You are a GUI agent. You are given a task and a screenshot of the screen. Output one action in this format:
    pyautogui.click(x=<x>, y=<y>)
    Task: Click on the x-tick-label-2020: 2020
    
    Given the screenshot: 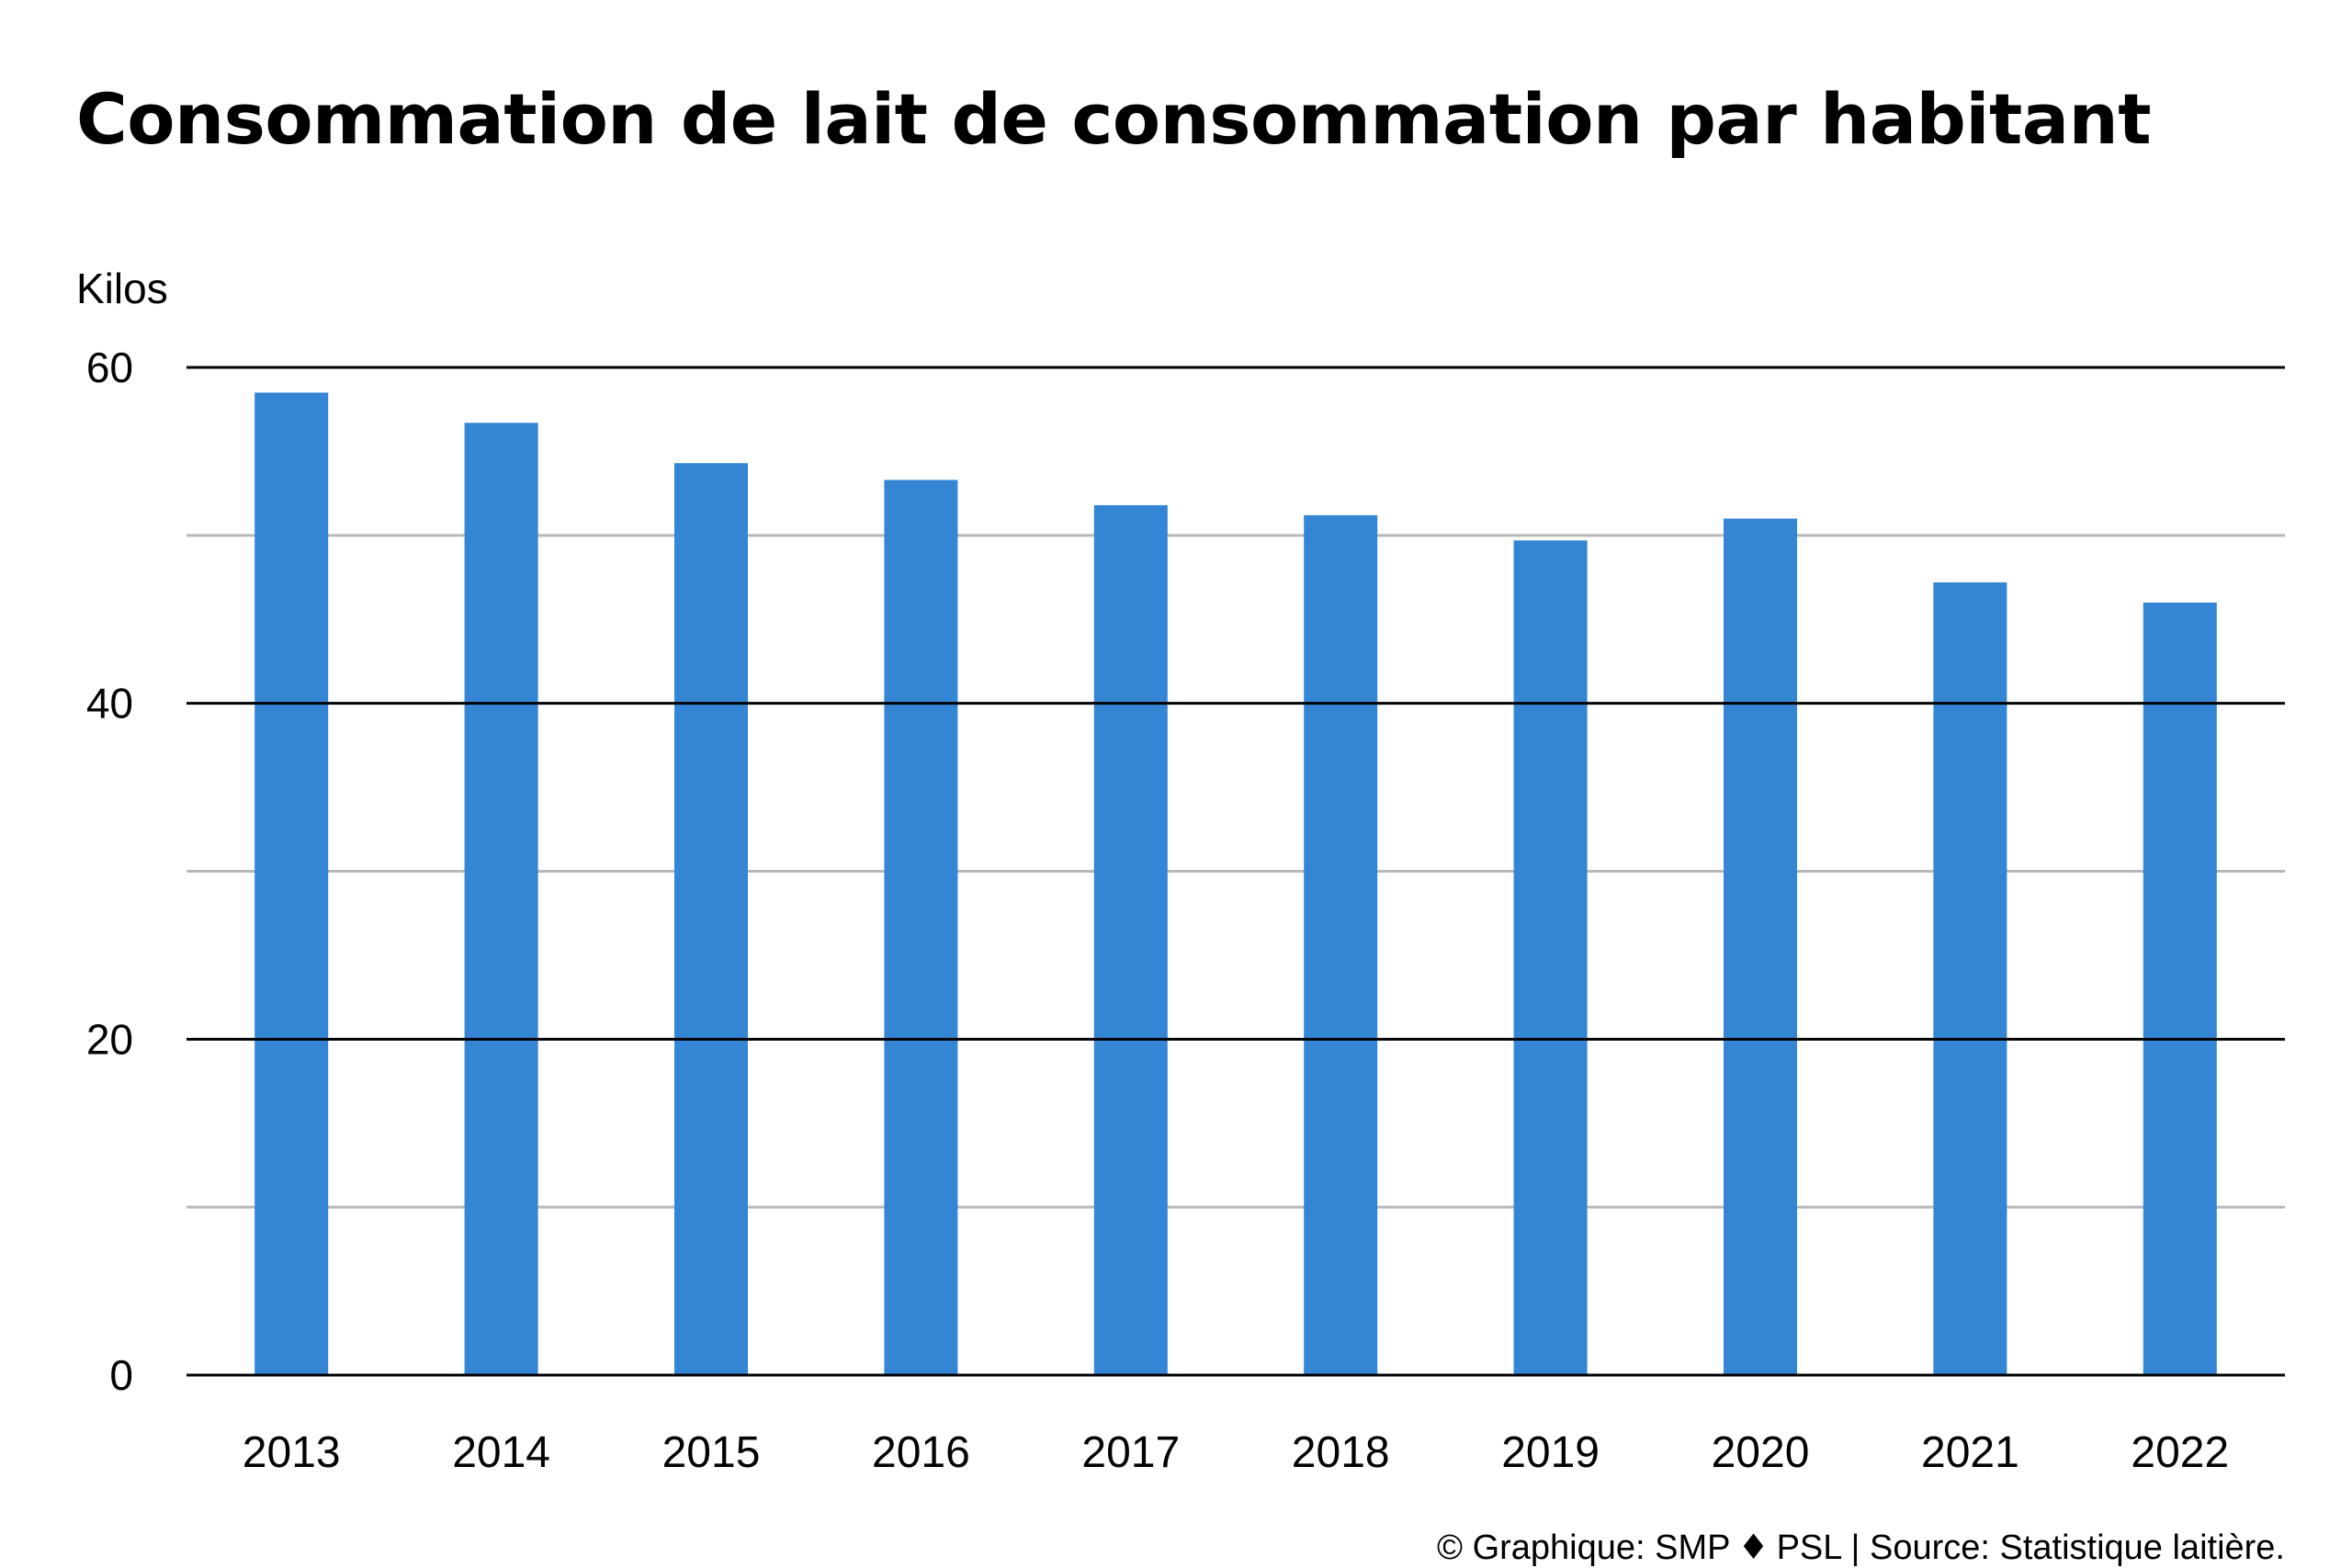 What is the action you would take?
    pyautogui.click(x=1761, y=1452)
    